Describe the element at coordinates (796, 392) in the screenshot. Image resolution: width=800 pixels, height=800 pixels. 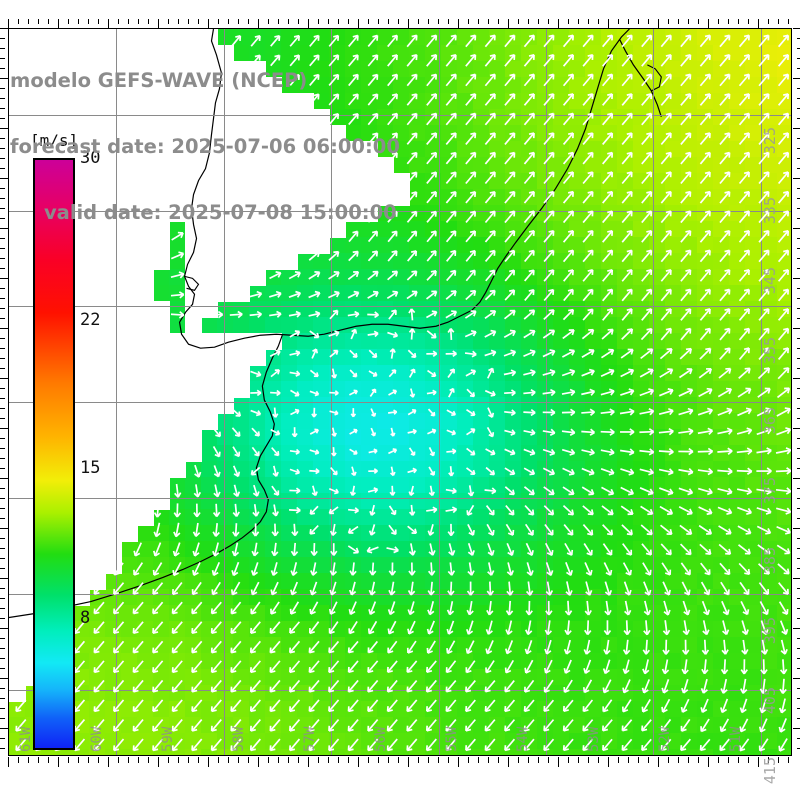
I see `right-axis-ticks` at that location.